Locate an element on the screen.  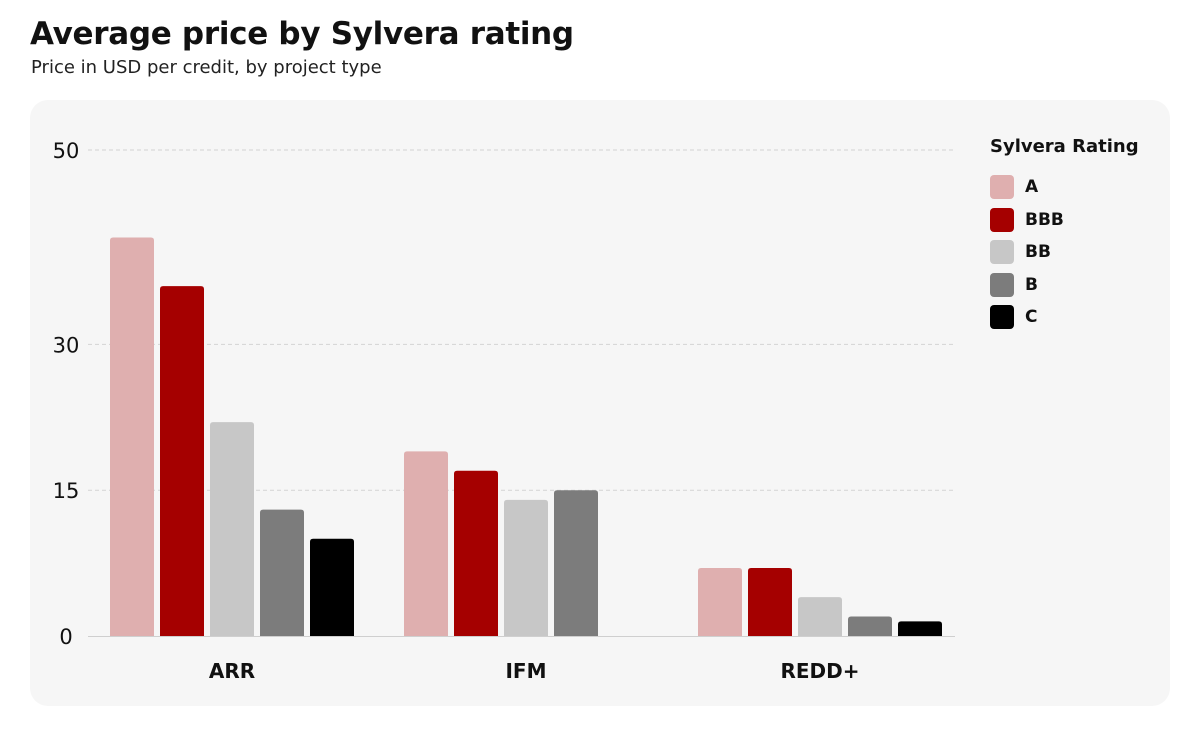
y-tick-label: 0 is located at coordinates (65, 637).